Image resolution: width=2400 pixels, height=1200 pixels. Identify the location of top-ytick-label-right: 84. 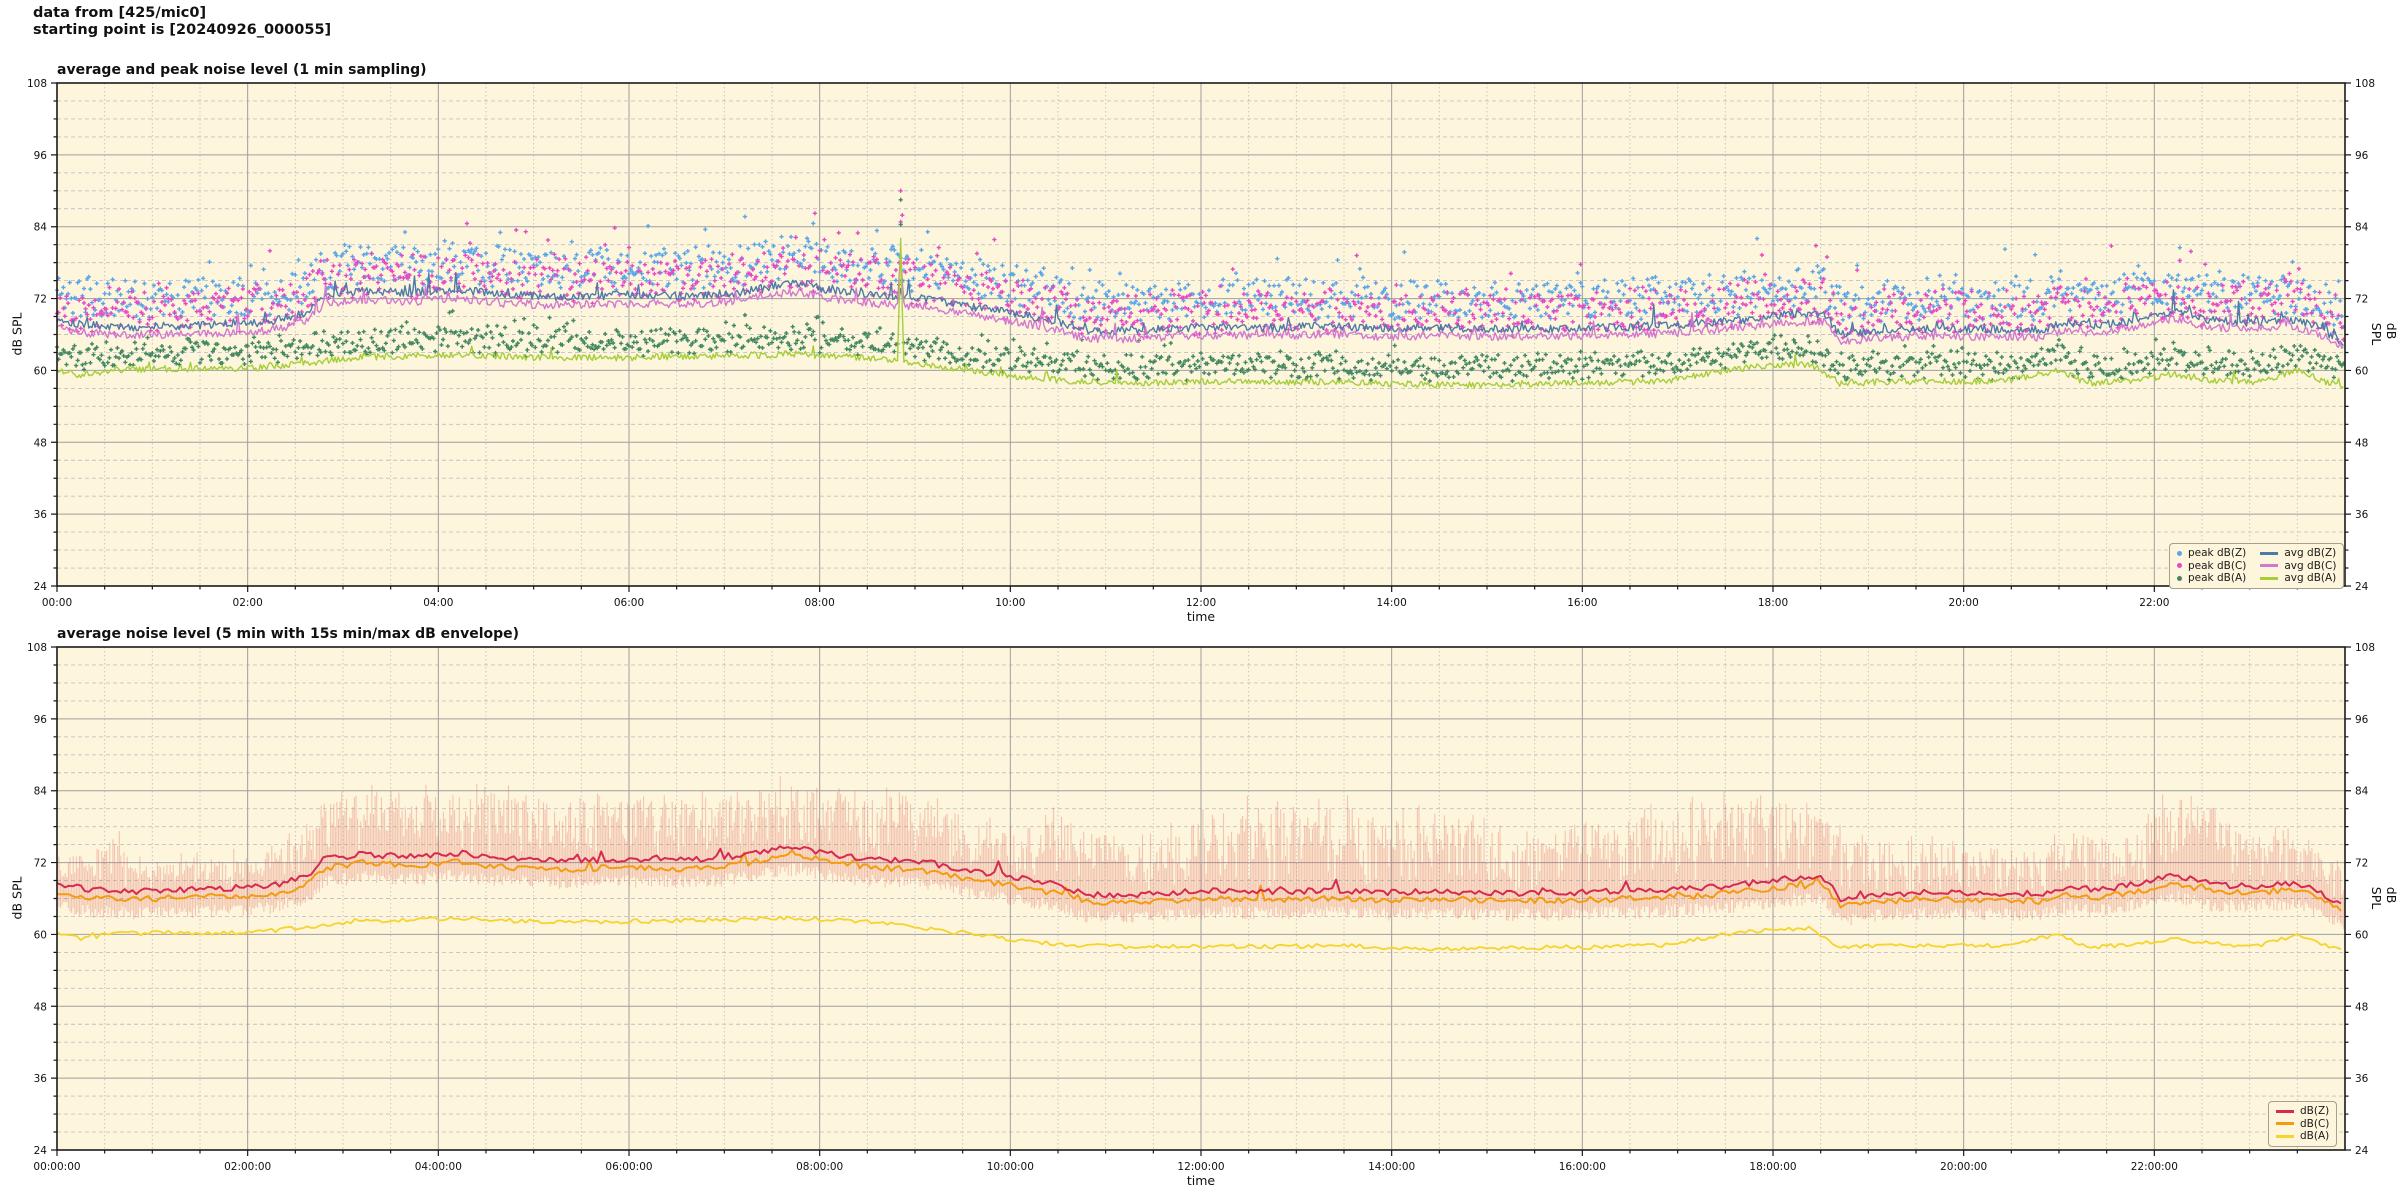
(2362, 228).